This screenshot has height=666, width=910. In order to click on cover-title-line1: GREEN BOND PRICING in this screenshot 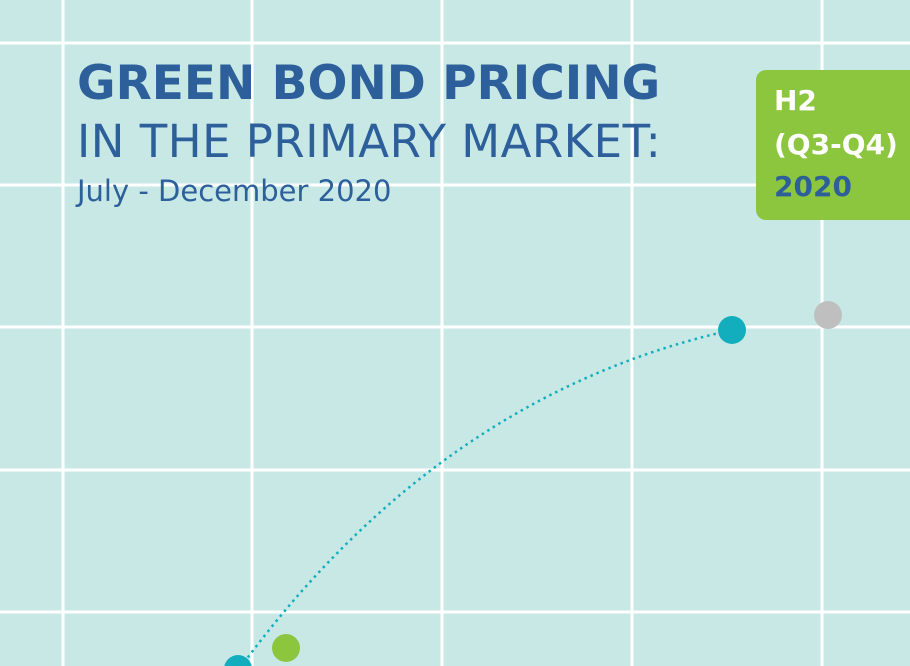, I will do `click(369, 83)`.